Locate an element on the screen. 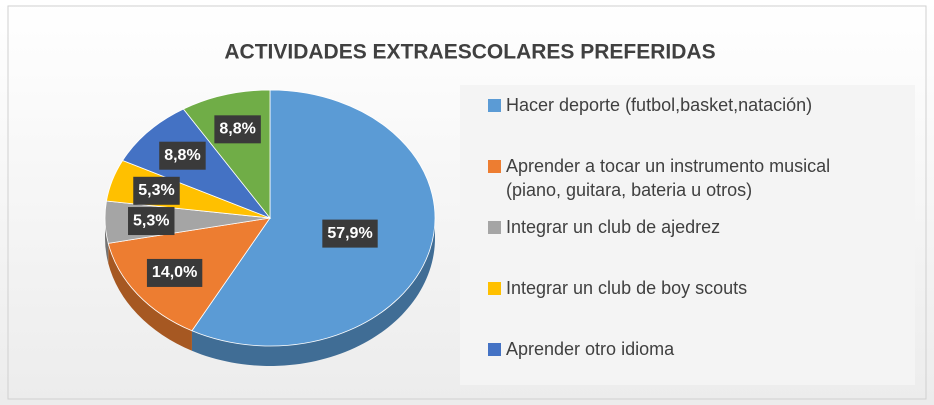 This screenshot has width=934, height=405. data-label: 57,9% is located at coordinates (350, 233).